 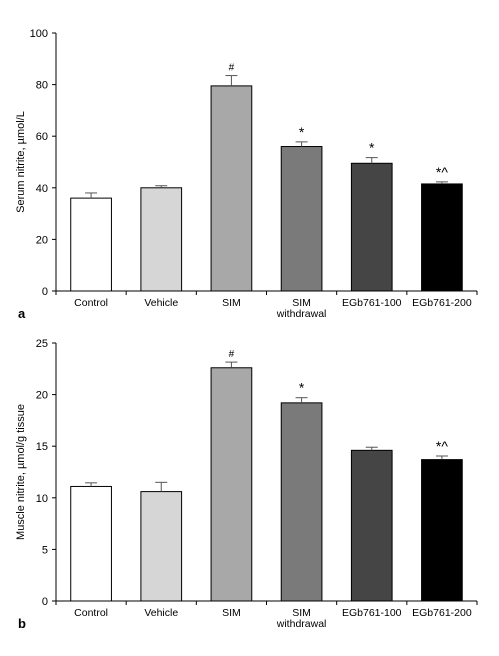 I want to click on panel-letter: a, so click(x=22, y=313).